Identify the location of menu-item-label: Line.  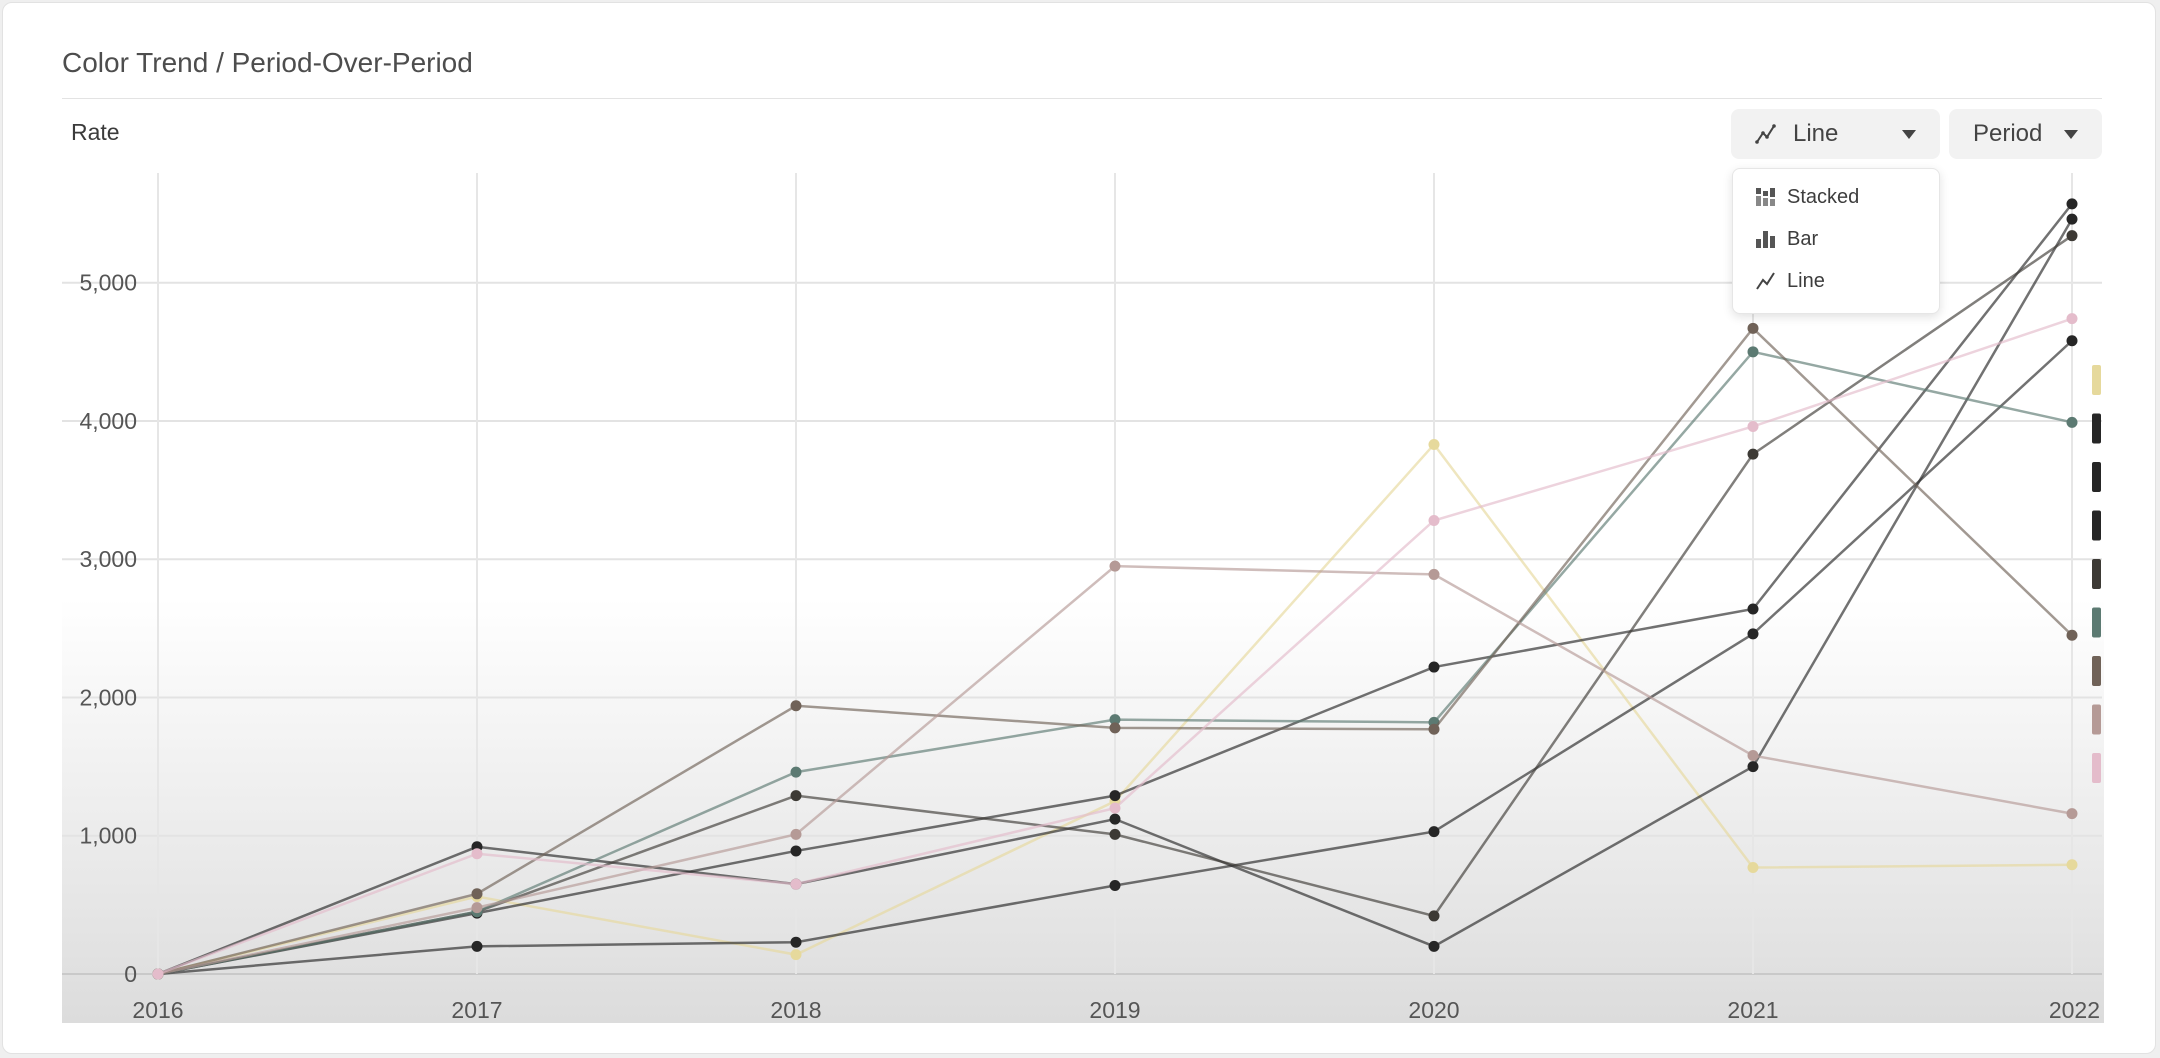
(1806, 280).